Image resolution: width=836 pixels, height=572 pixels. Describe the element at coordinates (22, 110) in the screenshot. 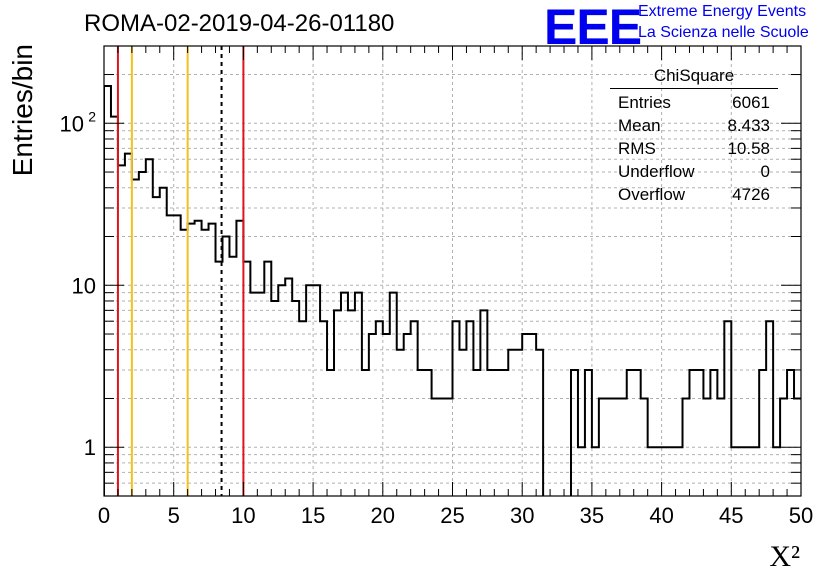

I see `y-axis-label: Entries/bin` at that location.